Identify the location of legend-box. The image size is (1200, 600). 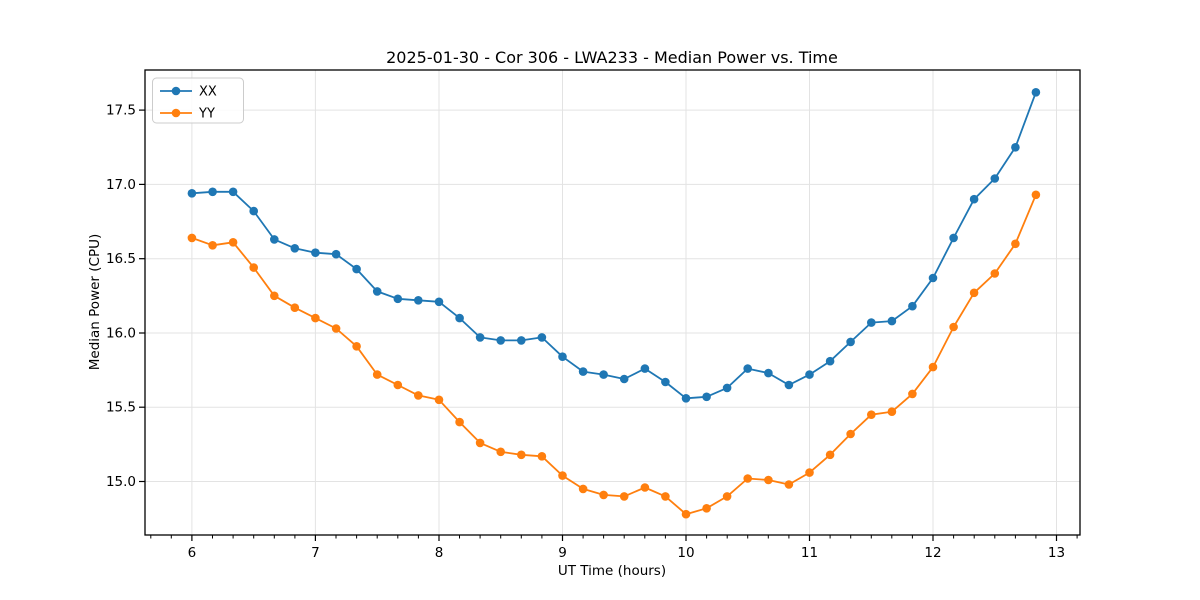
(198, 100).